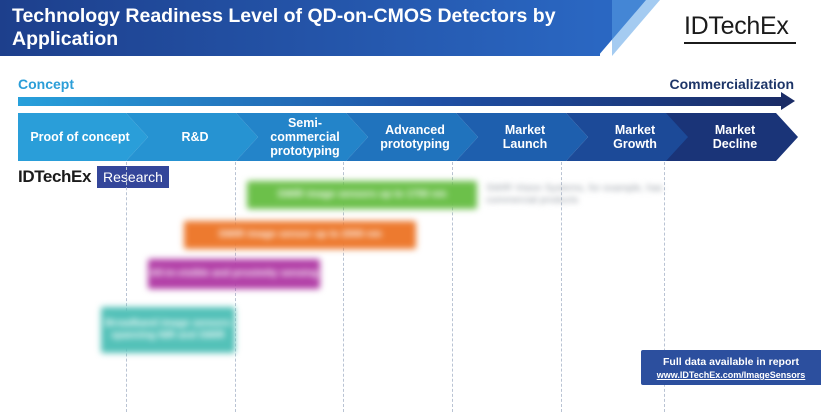  What do you see at coordinates (400, 101) in the screenshot?
I see `progress-arrow-shaft` at bounding box center [400, 101].